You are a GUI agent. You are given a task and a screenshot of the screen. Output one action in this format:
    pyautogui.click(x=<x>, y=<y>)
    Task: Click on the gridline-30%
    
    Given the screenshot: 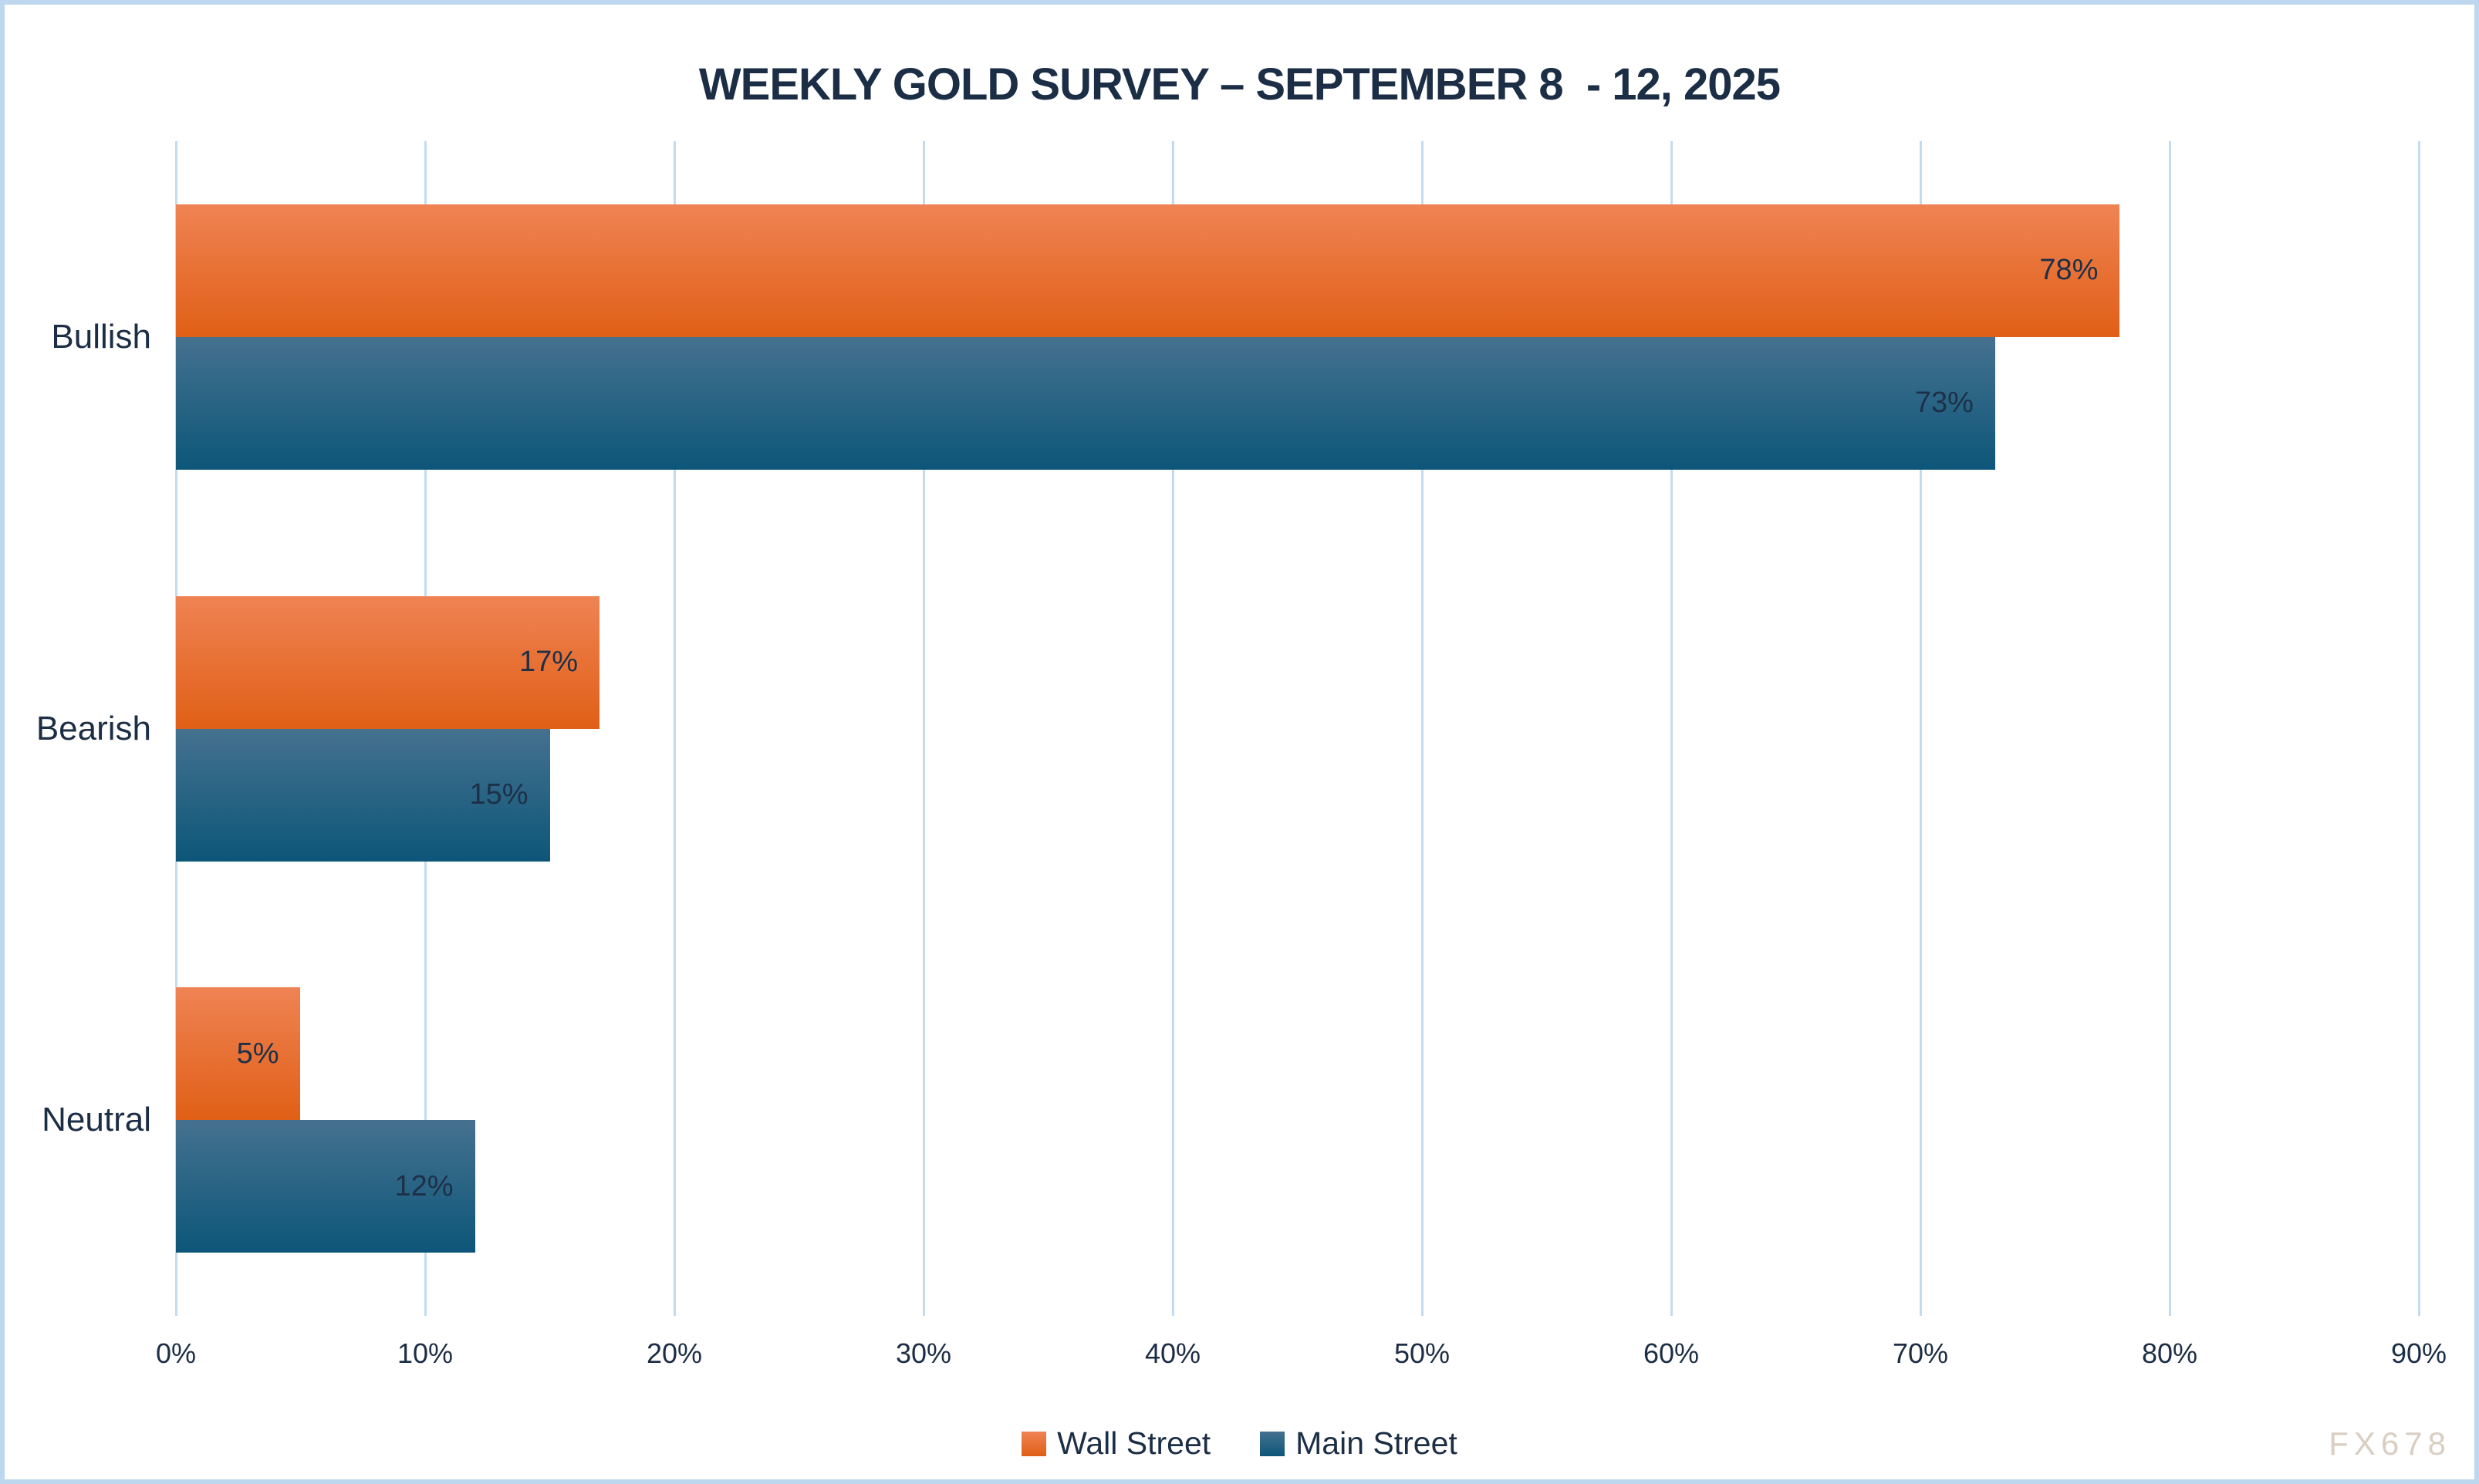 What is the action you would take?
    pyautogui.click(x=924, y=728)
    